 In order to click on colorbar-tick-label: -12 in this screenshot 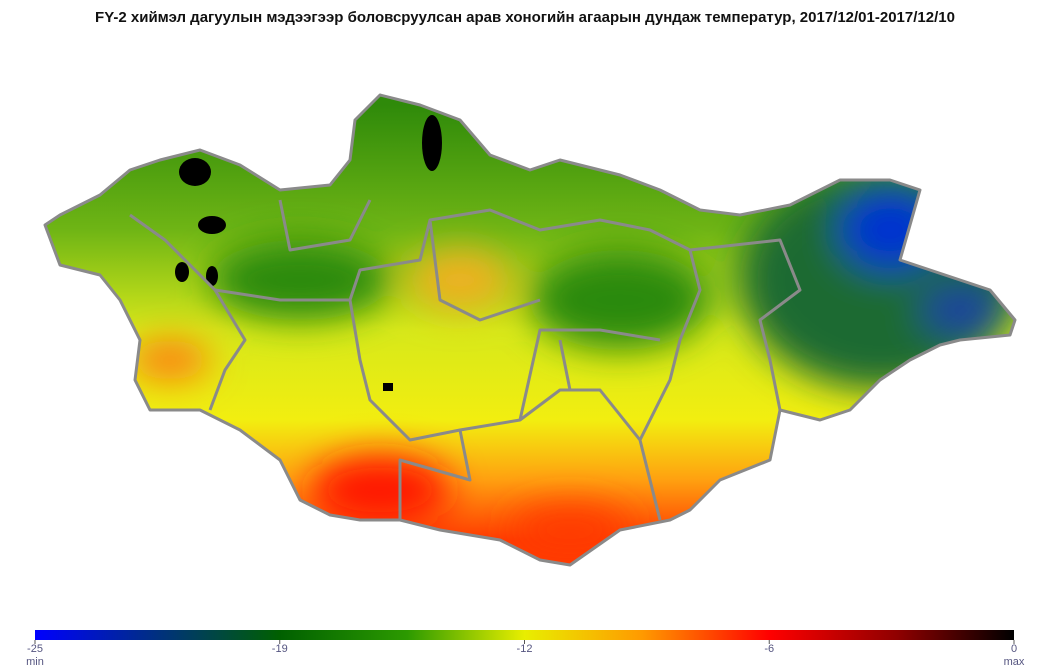, I will do `click(525, 649)`.